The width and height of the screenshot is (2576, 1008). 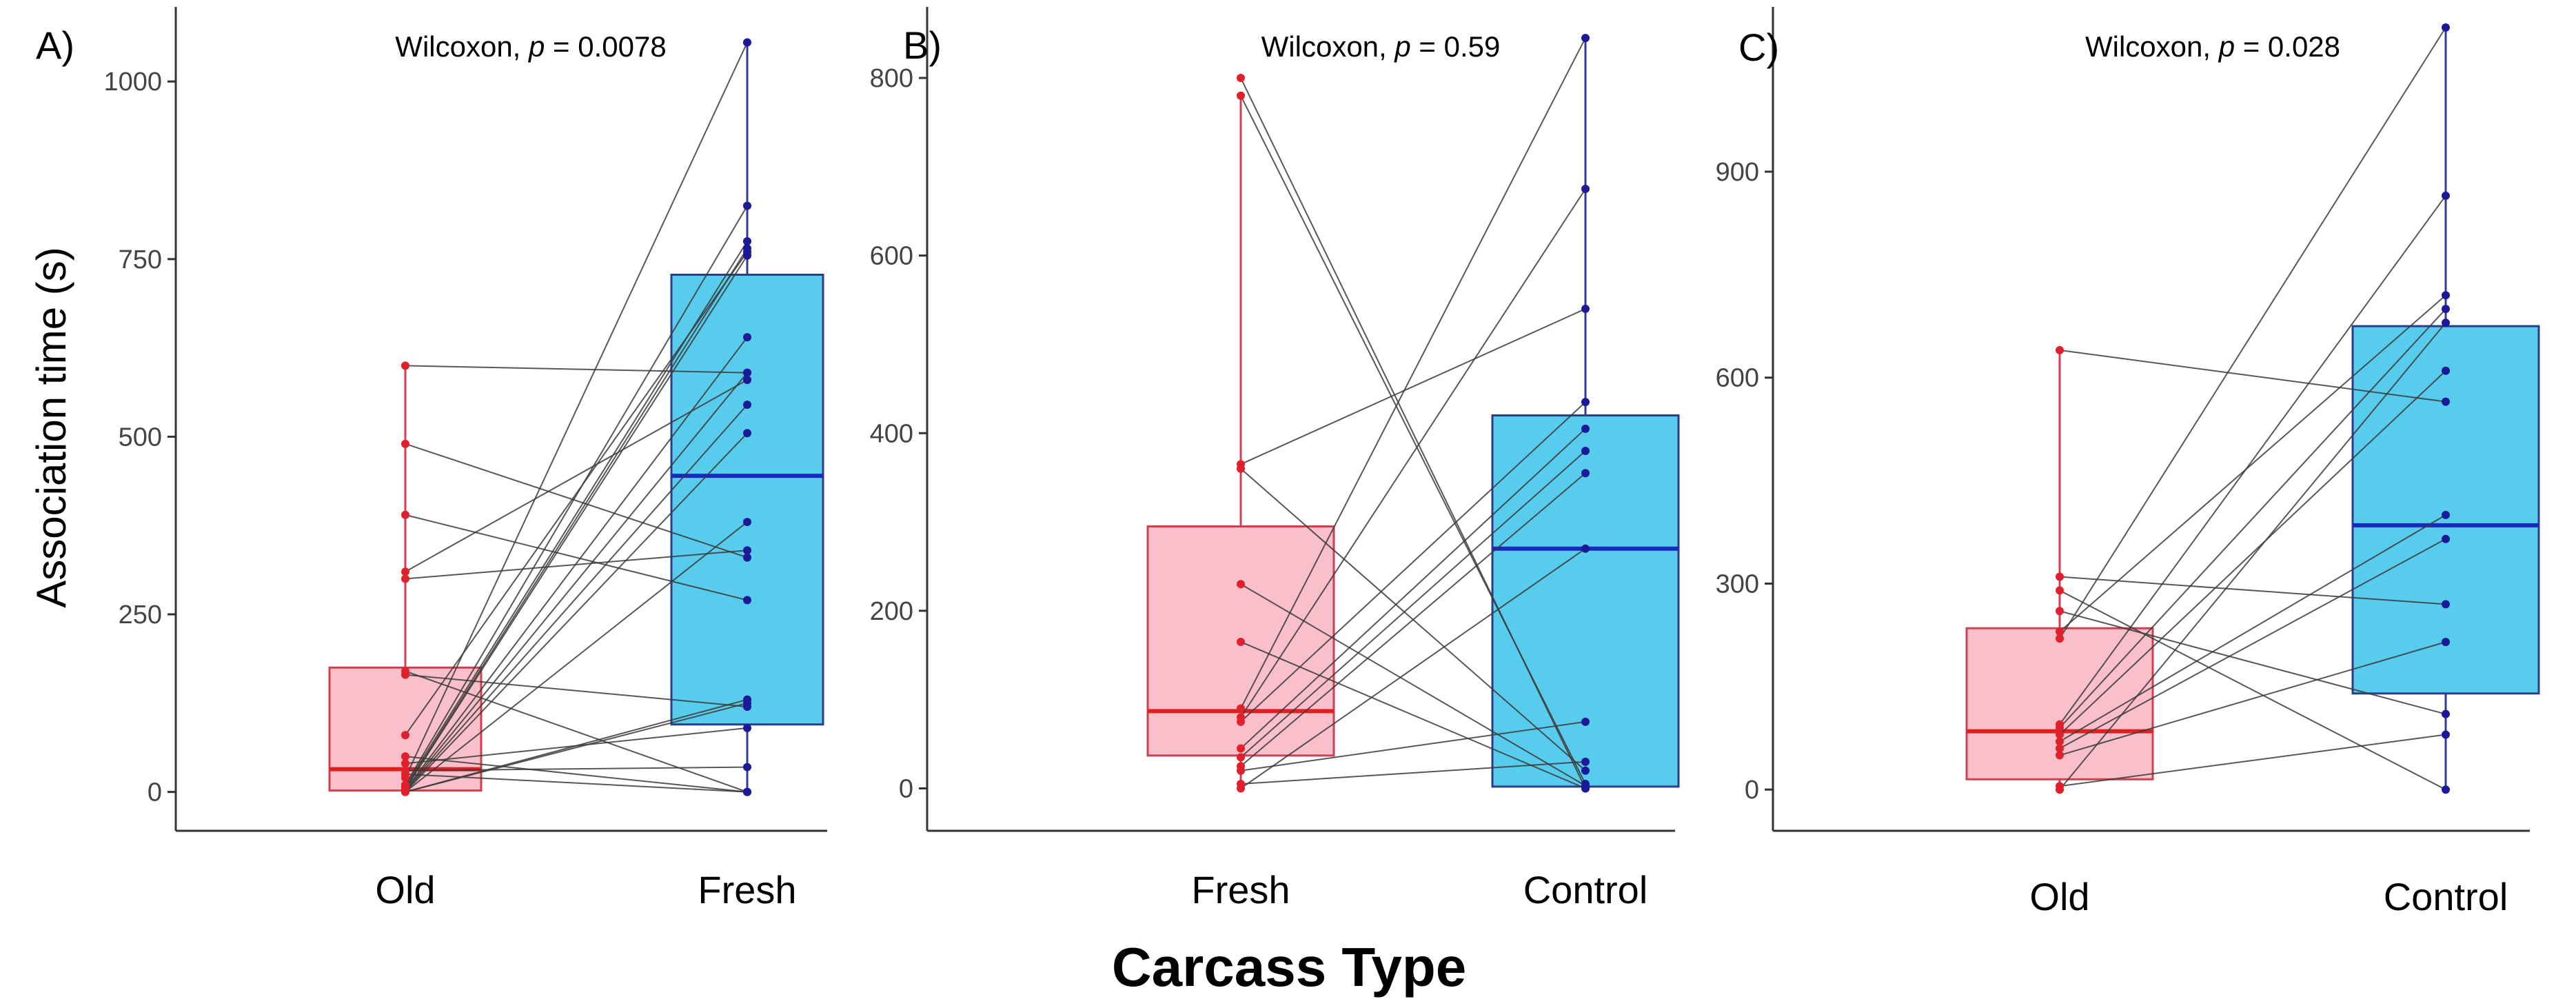 I want to click on stat-annotation: Wilcoxon, p = 0.028, so click(x=2212, y=46).